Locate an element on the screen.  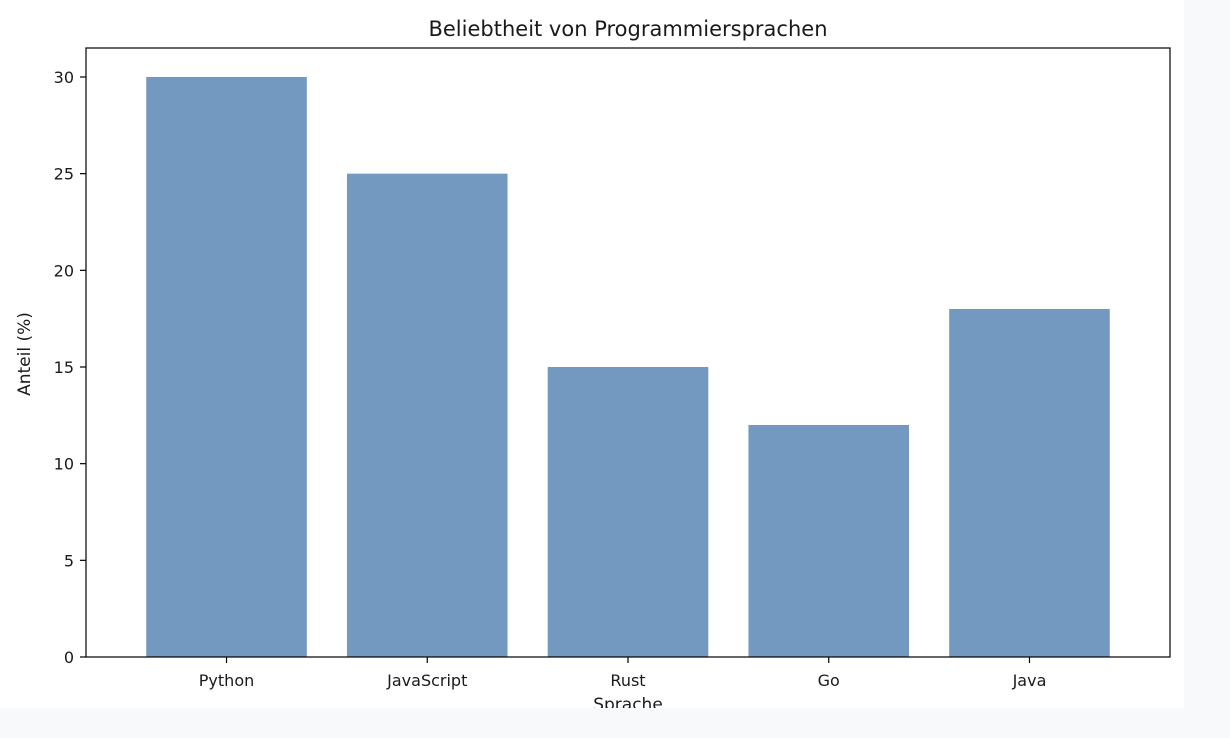
bar-java is located at coordinates (1029, 483).